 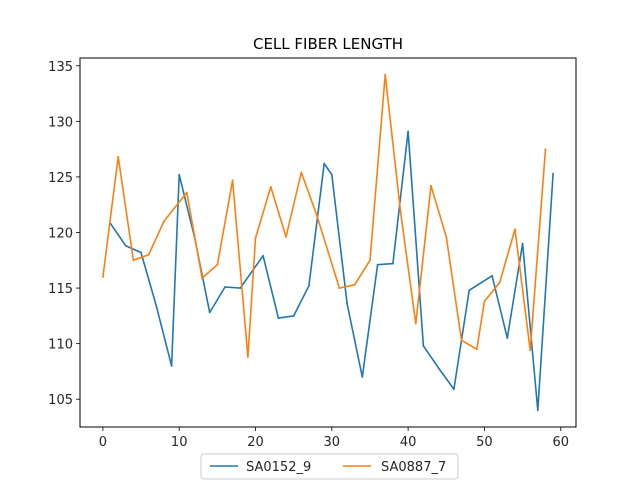 I want to click on x-tick-label: 20, so click(x=255, y=442).